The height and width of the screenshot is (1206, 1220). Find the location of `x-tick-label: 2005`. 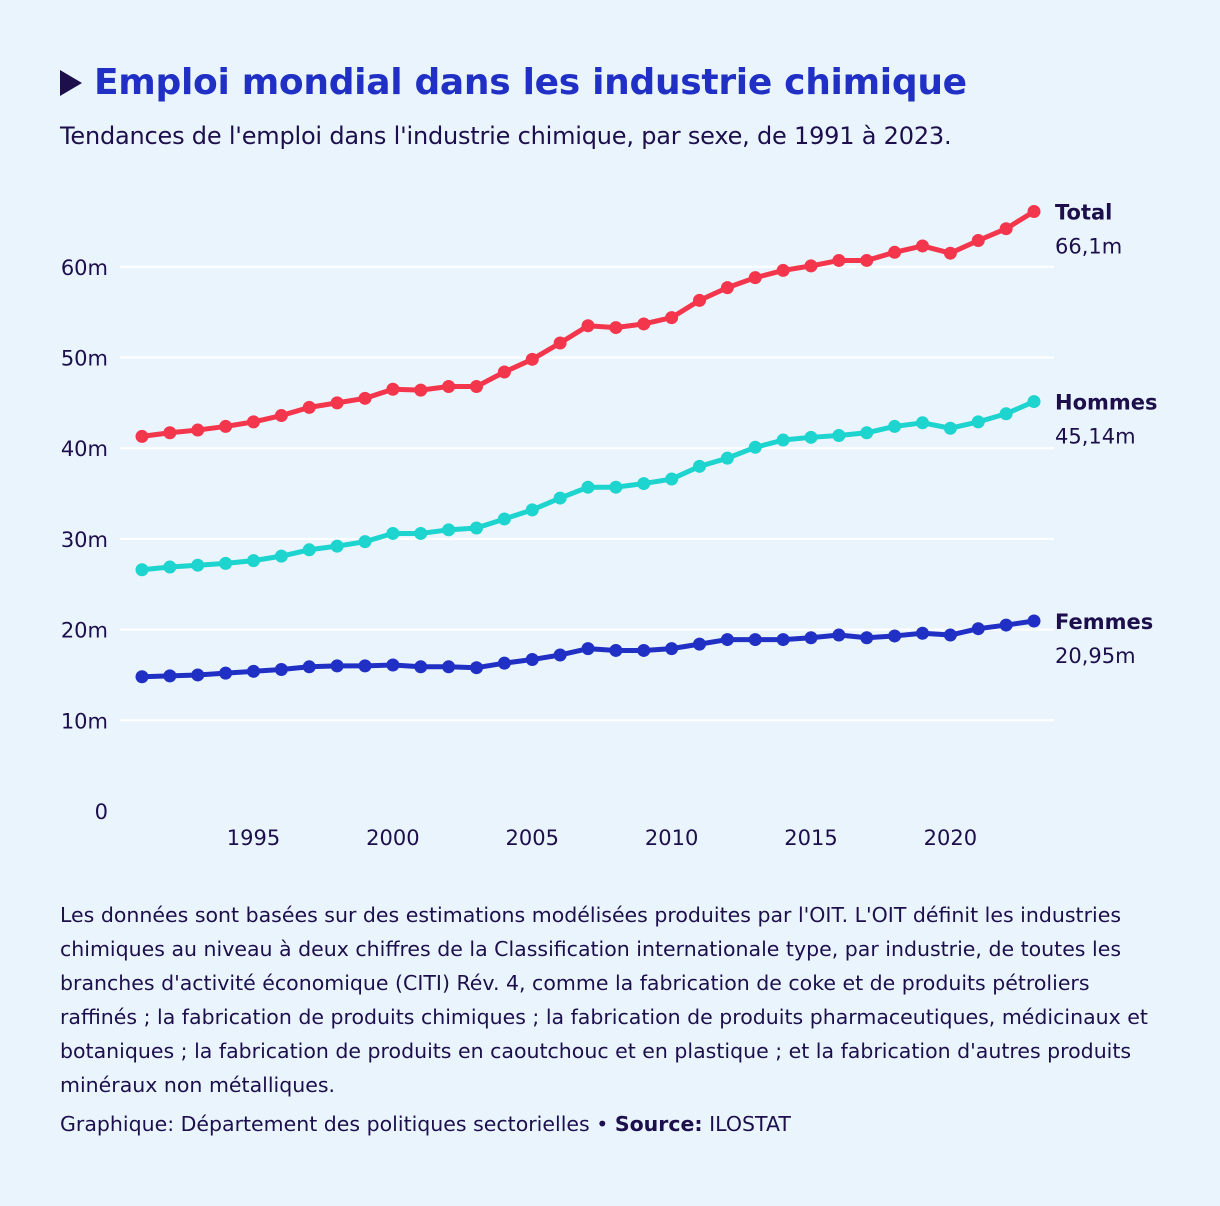

x-tick-label: 2005 is located at coordinates (532, 838).